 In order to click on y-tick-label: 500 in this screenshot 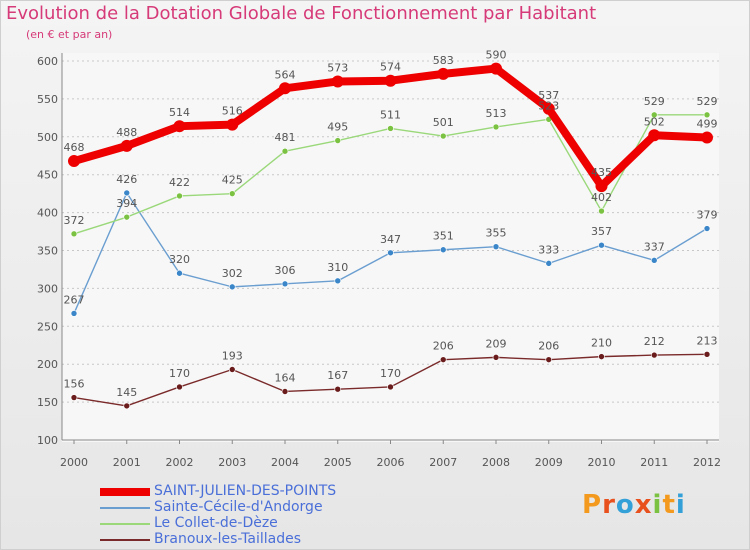, I will do `click(47, 137)`.